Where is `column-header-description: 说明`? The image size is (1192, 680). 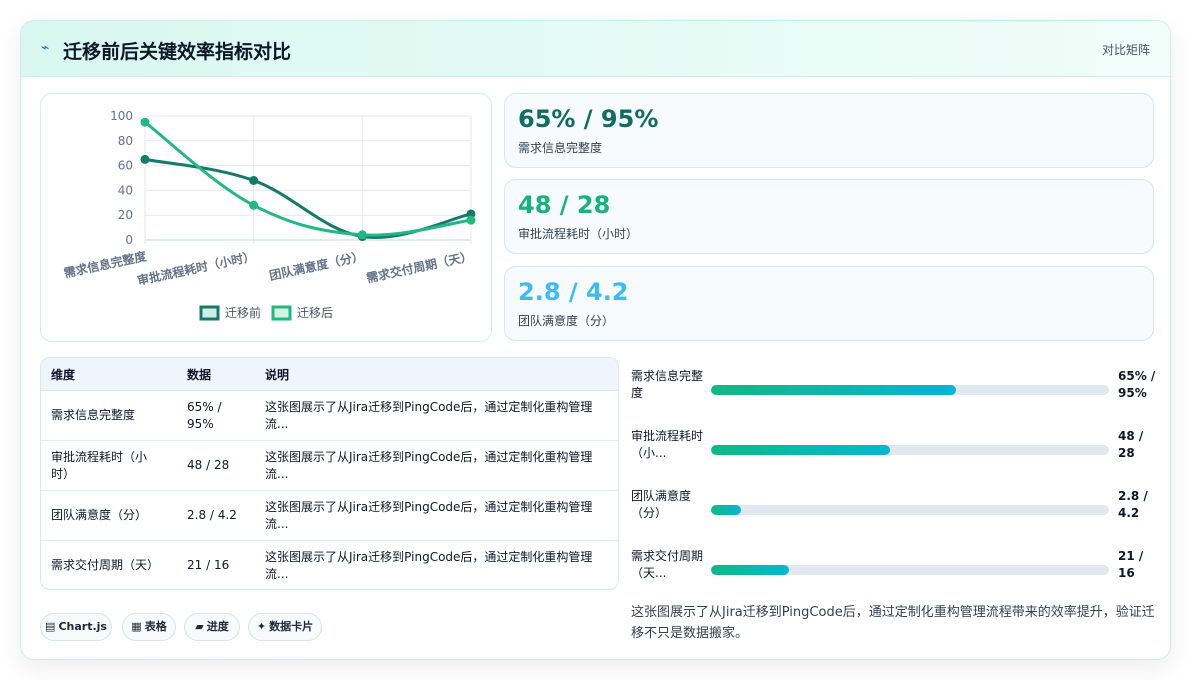 column-header-description: 说明 is located at coordinates (277, 375).